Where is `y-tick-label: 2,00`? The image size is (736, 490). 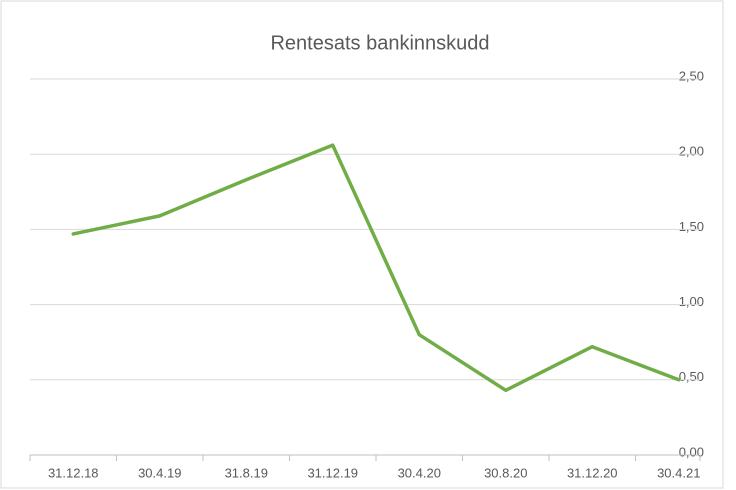
y-tick-label: 2,00 is located at coordinates (691, 151).